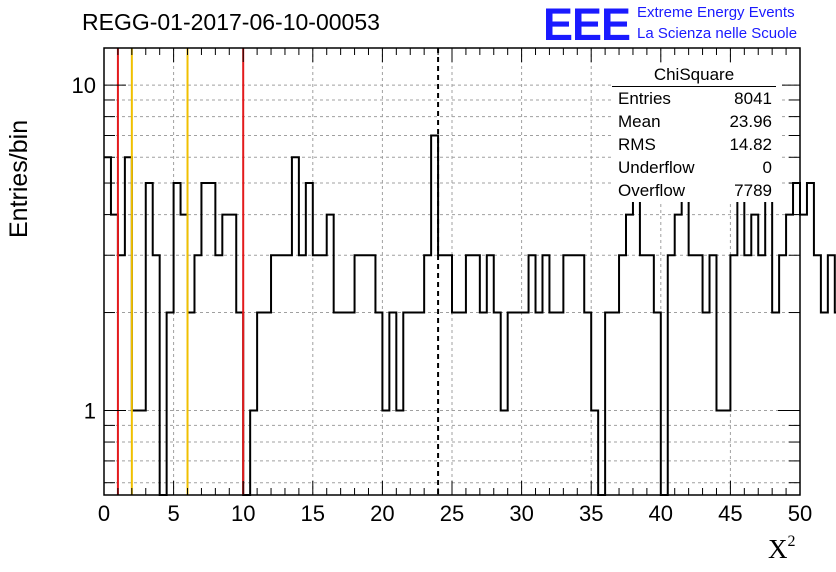 Image resolution: width=836 pixels, height=572 pixels. I want to click on x-tick-label: 30, so click(521, 513).